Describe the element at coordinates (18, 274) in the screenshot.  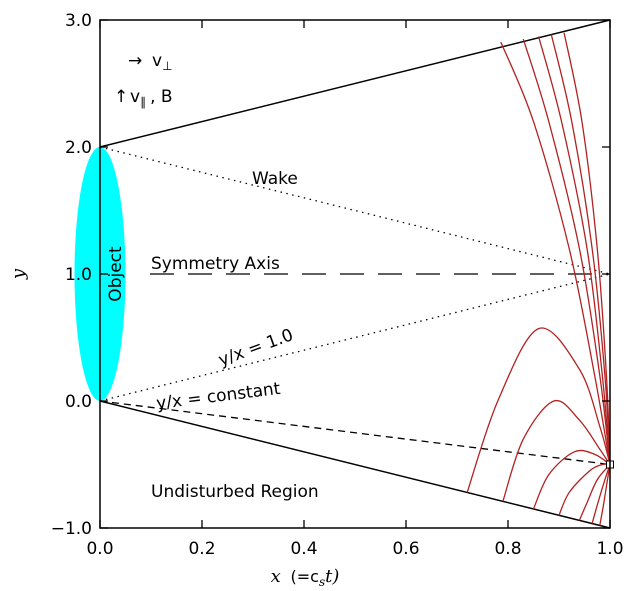
I see `y-axis-title: y` at that location.